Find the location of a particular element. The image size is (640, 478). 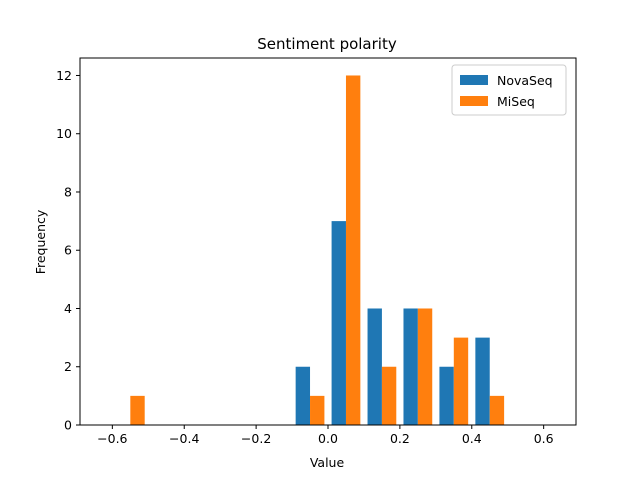

legend-label-miseq: MiSeq is located at coordinates (516, 101).